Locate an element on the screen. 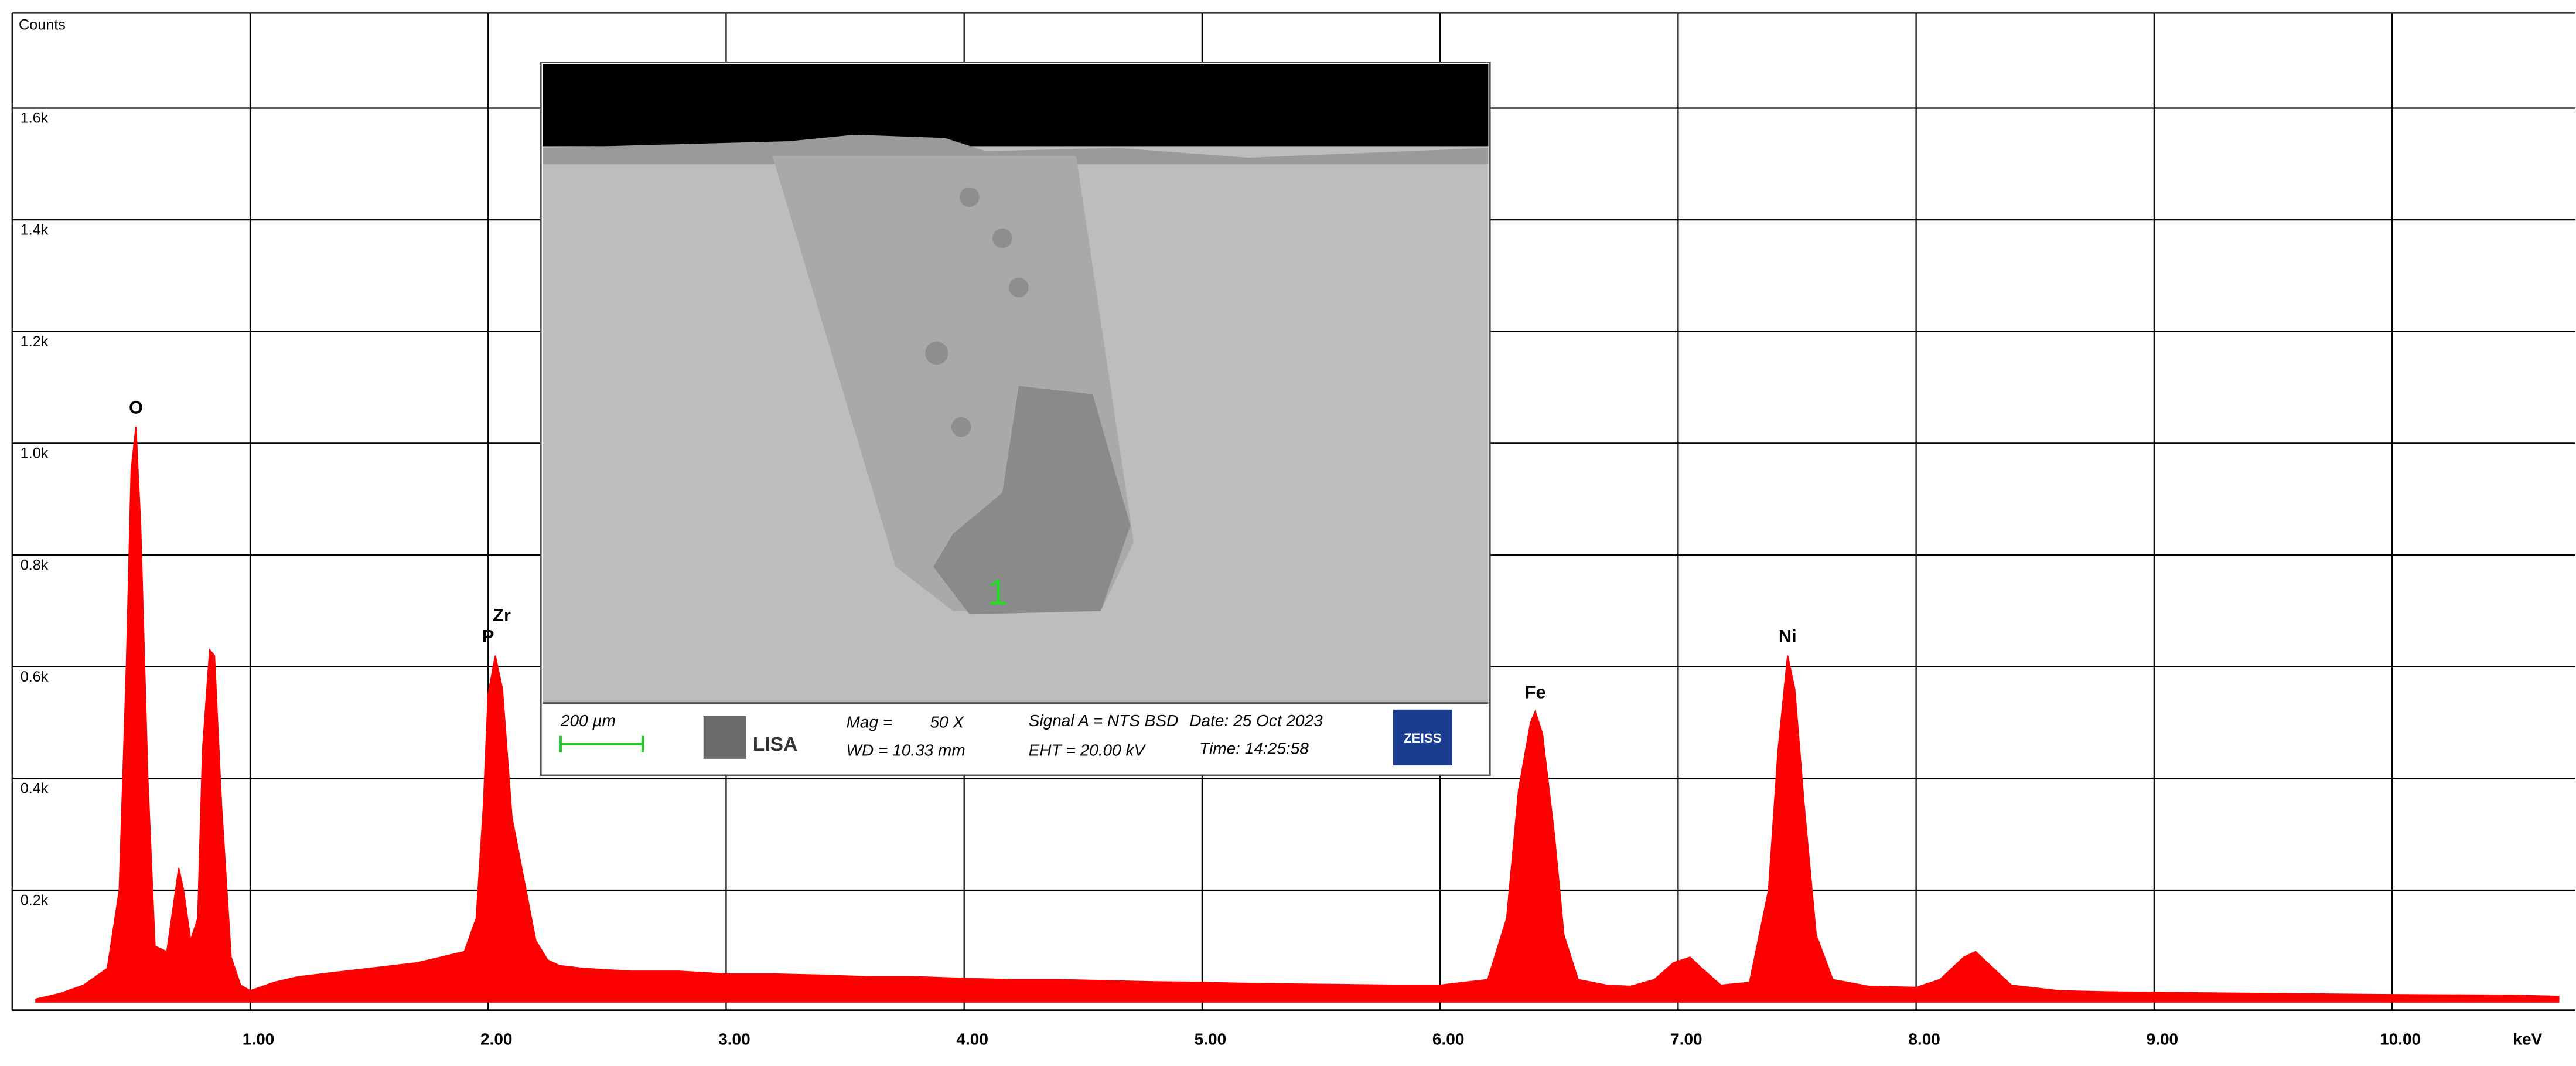  x-tick-label: 6.00 is located at coordinates (1448, 1039).